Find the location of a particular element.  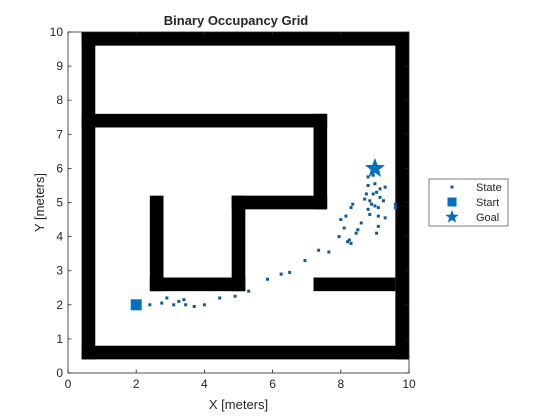

goal-marker is located at coordinates (374, 167).